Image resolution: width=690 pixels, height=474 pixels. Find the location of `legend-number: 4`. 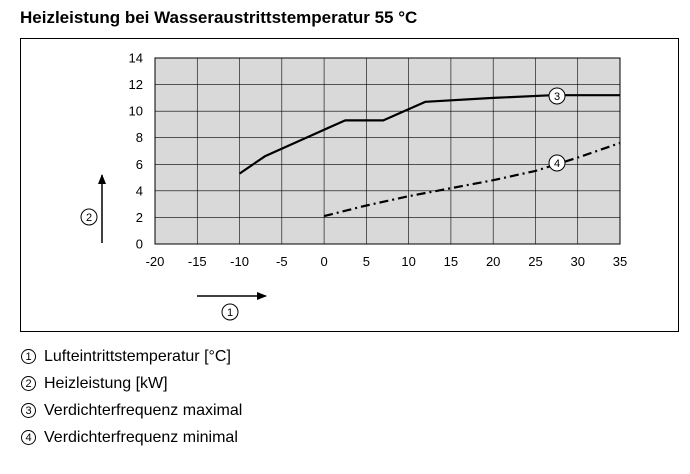

legend-number: 4 is located at coordinates (28, 437).